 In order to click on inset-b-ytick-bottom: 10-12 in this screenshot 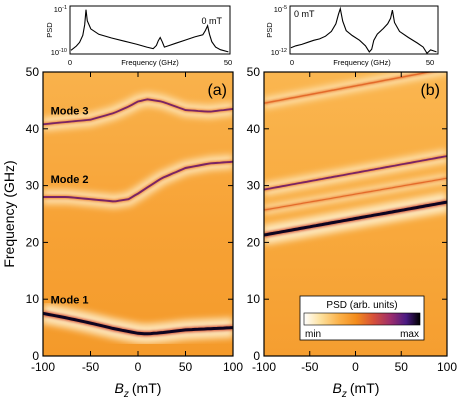, I will do `click(279, 52)`.